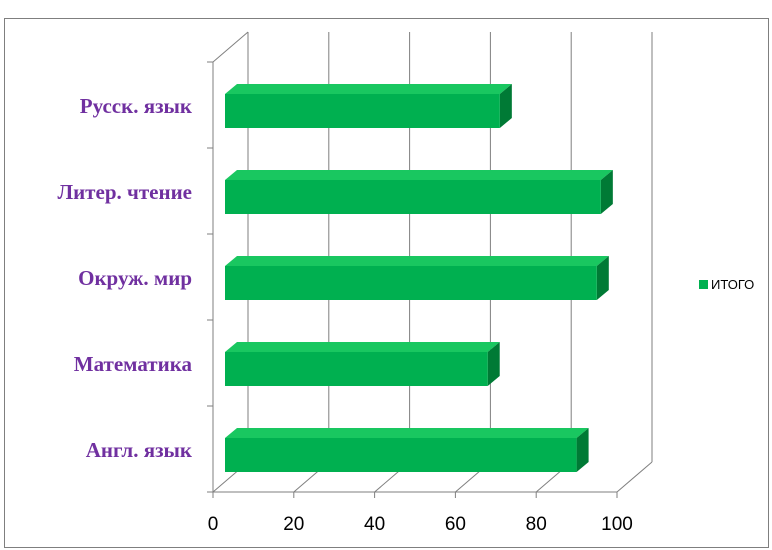 The height and width of the screenshot is (550, 772). I want to click on x-tick-label: 100, so click(617, 524).